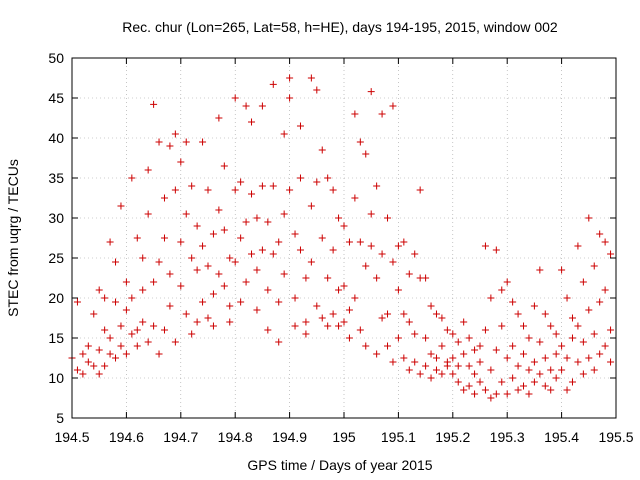 The image size is (640, 480). What do you see at coordinates (56, 178) in the screenshot?
I see `y-tick-label: 35` at bounding box center [56, 178].